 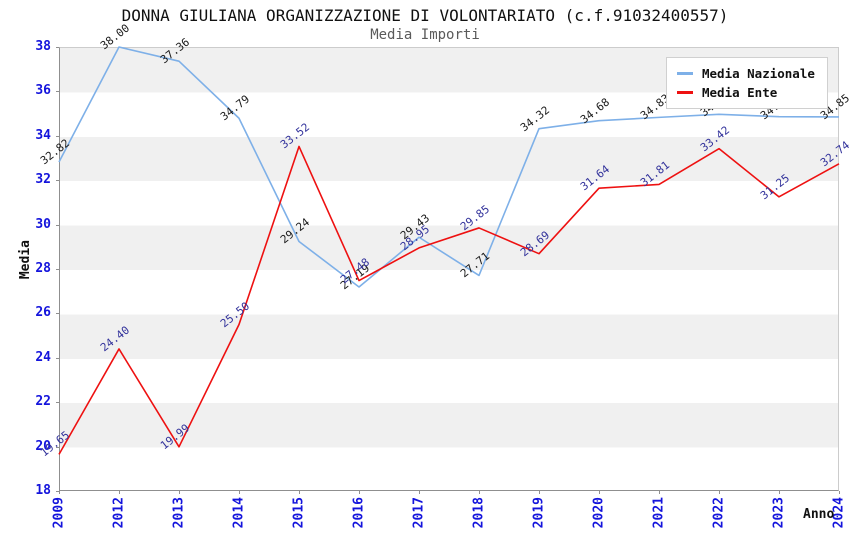 I want to click on x-tick-label: 2014, so click(x=239, y=513).